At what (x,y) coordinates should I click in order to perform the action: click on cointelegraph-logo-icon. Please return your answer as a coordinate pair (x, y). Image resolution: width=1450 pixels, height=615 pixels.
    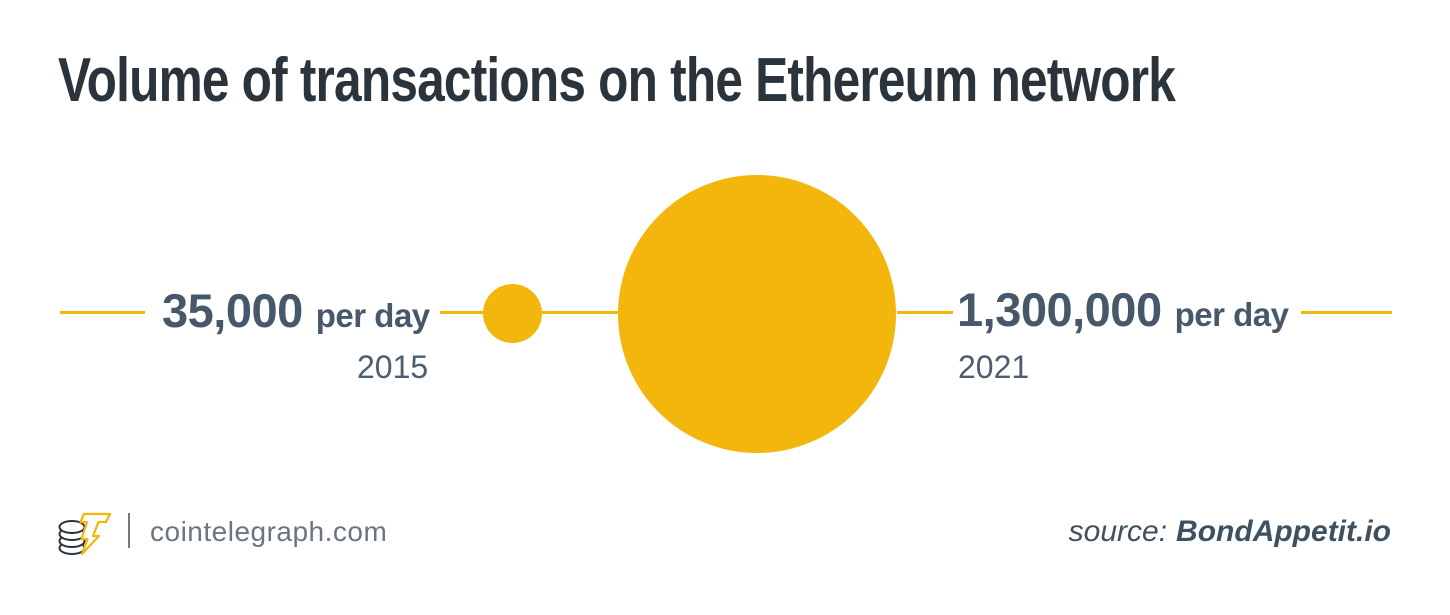
    Looking at the image, I should click on (85, 535).